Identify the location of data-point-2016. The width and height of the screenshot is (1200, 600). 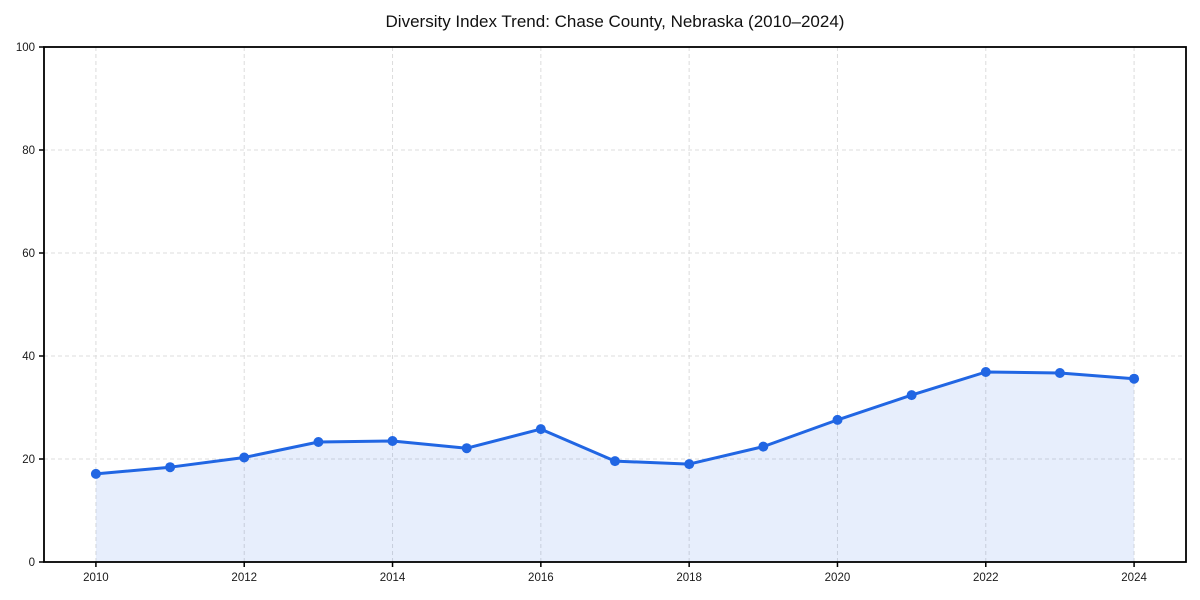
(540, 429).